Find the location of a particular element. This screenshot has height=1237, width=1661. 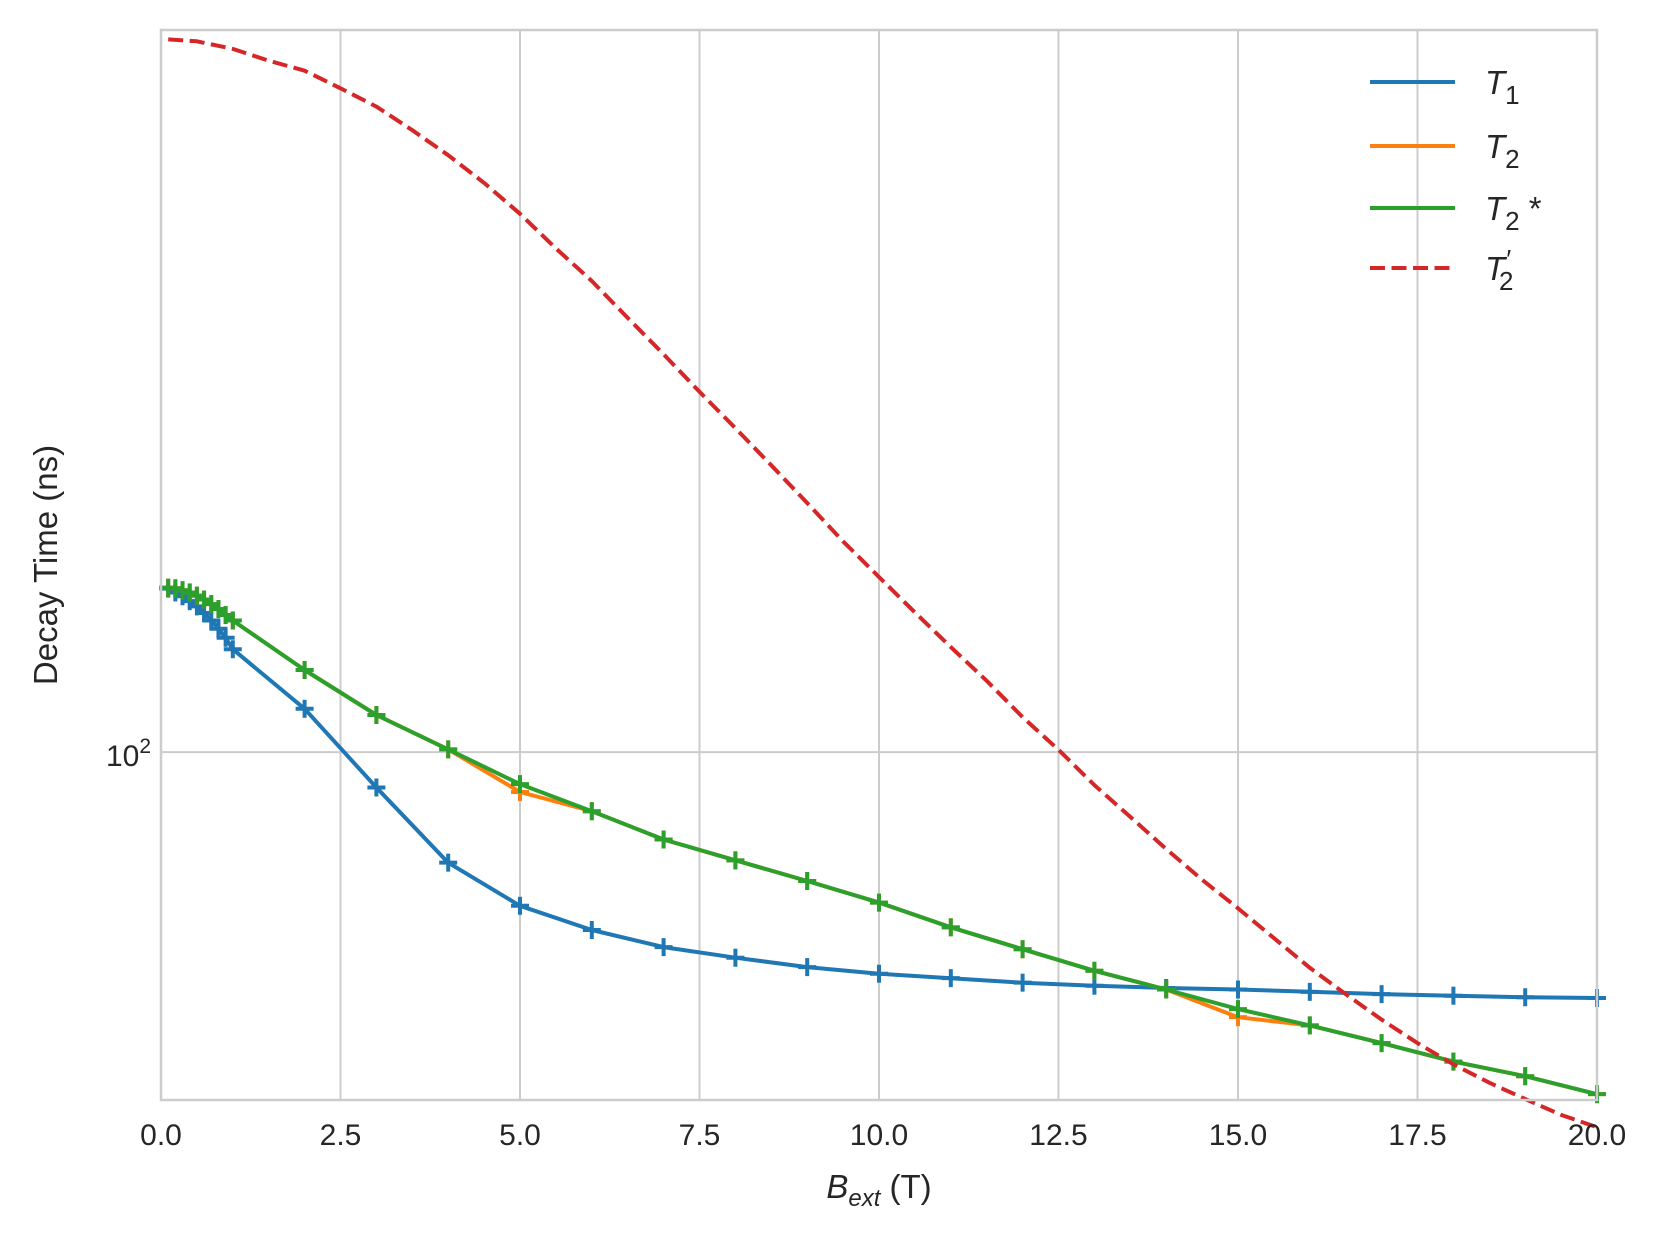

y-tick-label: 102 is located at coordinates (128, 754).